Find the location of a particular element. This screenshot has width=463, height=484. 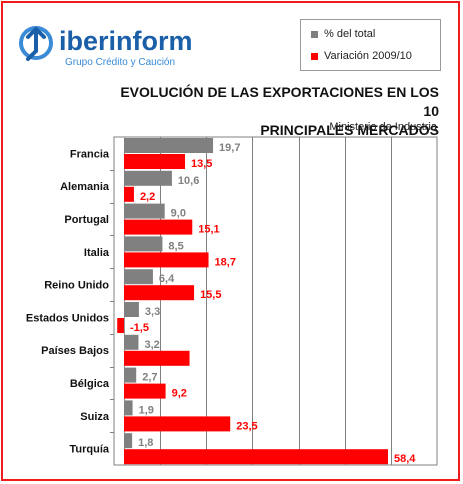

category-label: Alemania is located at coordinates (85, 187).